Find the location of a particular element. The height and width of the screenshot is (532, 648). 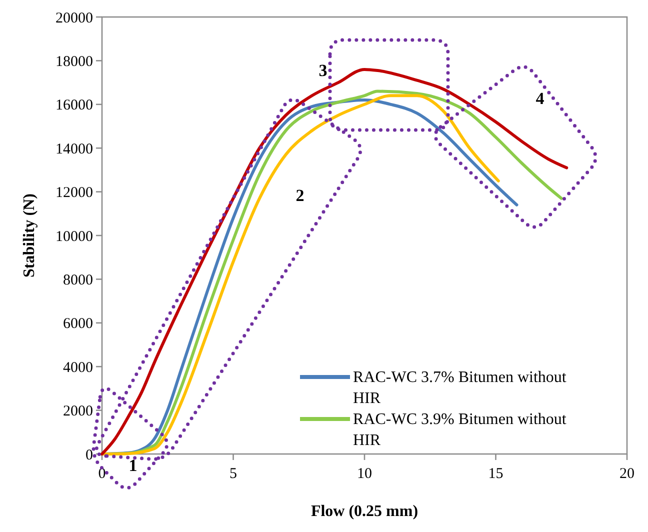

y-tick-label: 8000 is located at coordinates (78, 280).